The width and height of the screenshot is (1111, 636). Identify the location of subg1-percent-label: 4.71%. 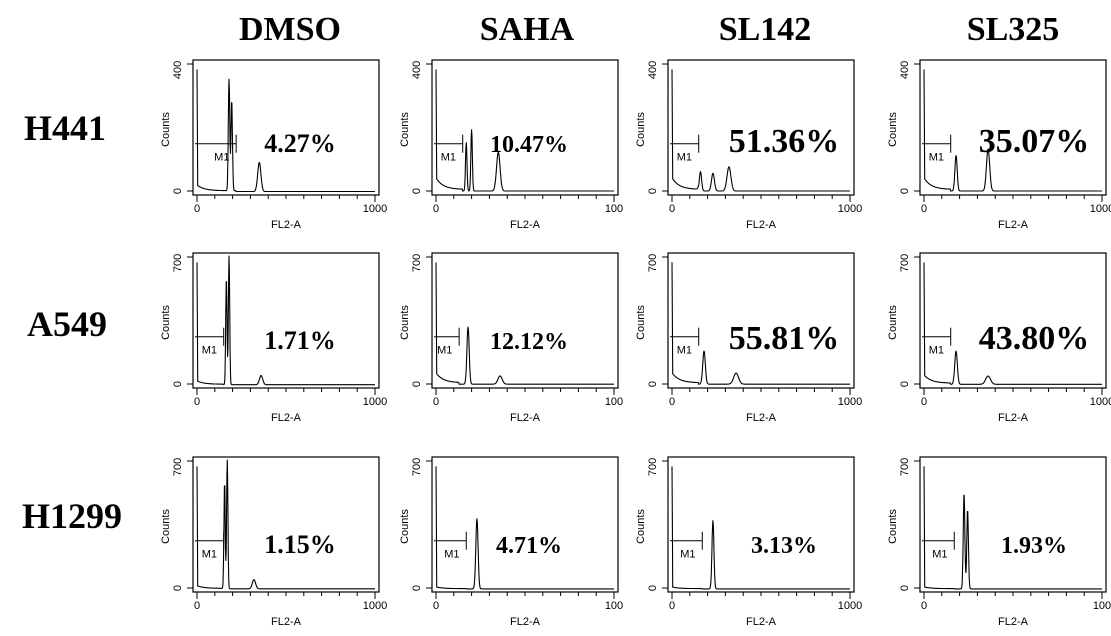
(529, 546).